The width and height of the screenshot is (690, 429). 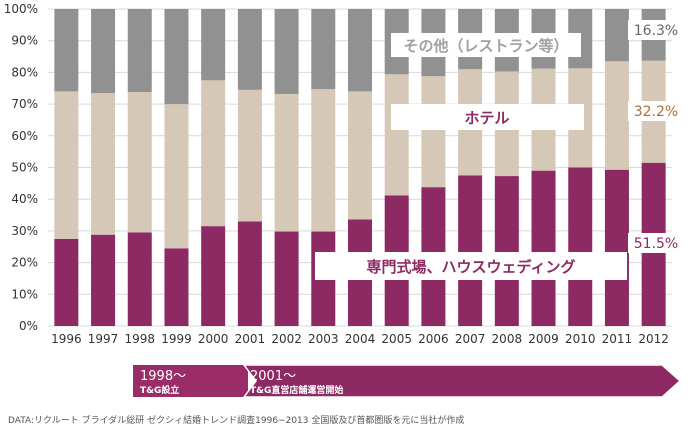 I want to click on value-label-venue: 51.5%, so click(x=656, y=244).